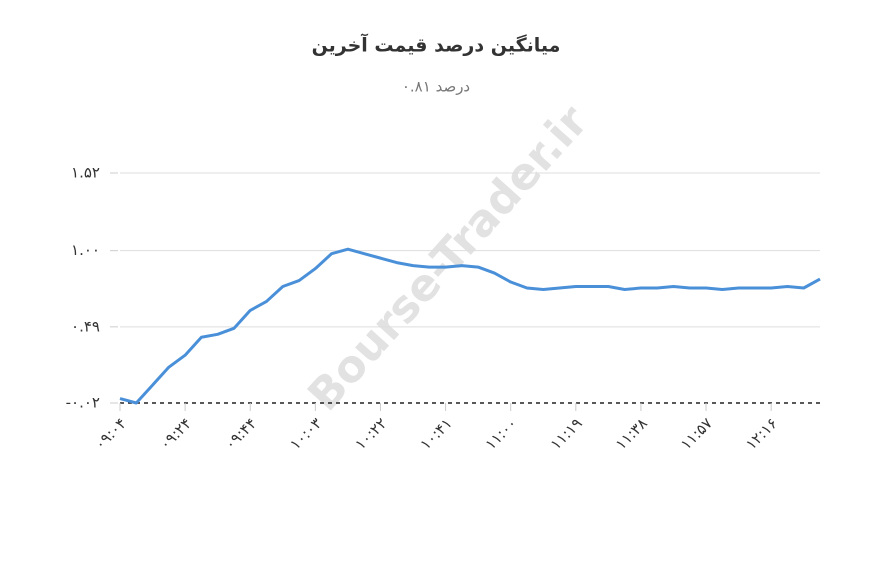 The width and height of the screenshot is (872, 570). I want to click on x-tick-label: ۱۱:۳۸, so click(631, 433).